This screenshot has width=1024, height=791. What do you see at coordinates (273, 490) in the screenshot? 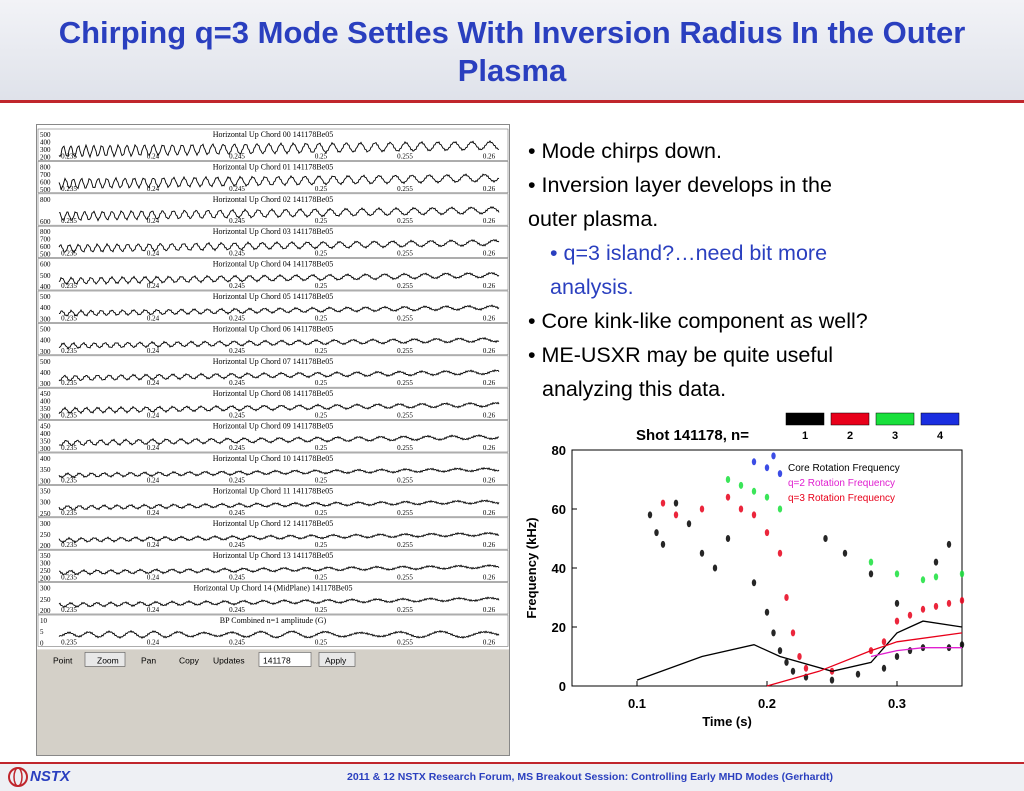
I see `panel-label: Horizontal Up Chord 11 141178Be05` at bounding box center [273, 490].